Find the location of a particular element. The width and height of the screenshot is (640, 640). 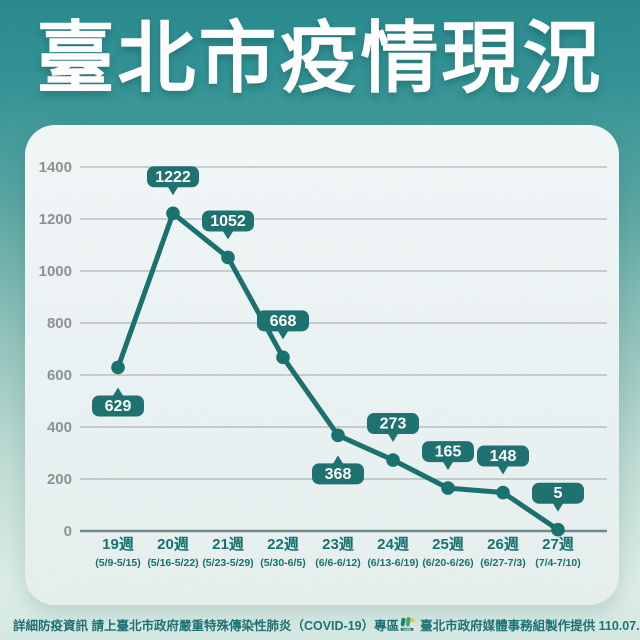

svg-text: (5/23-5/29) is located at coordinates (227, 563).